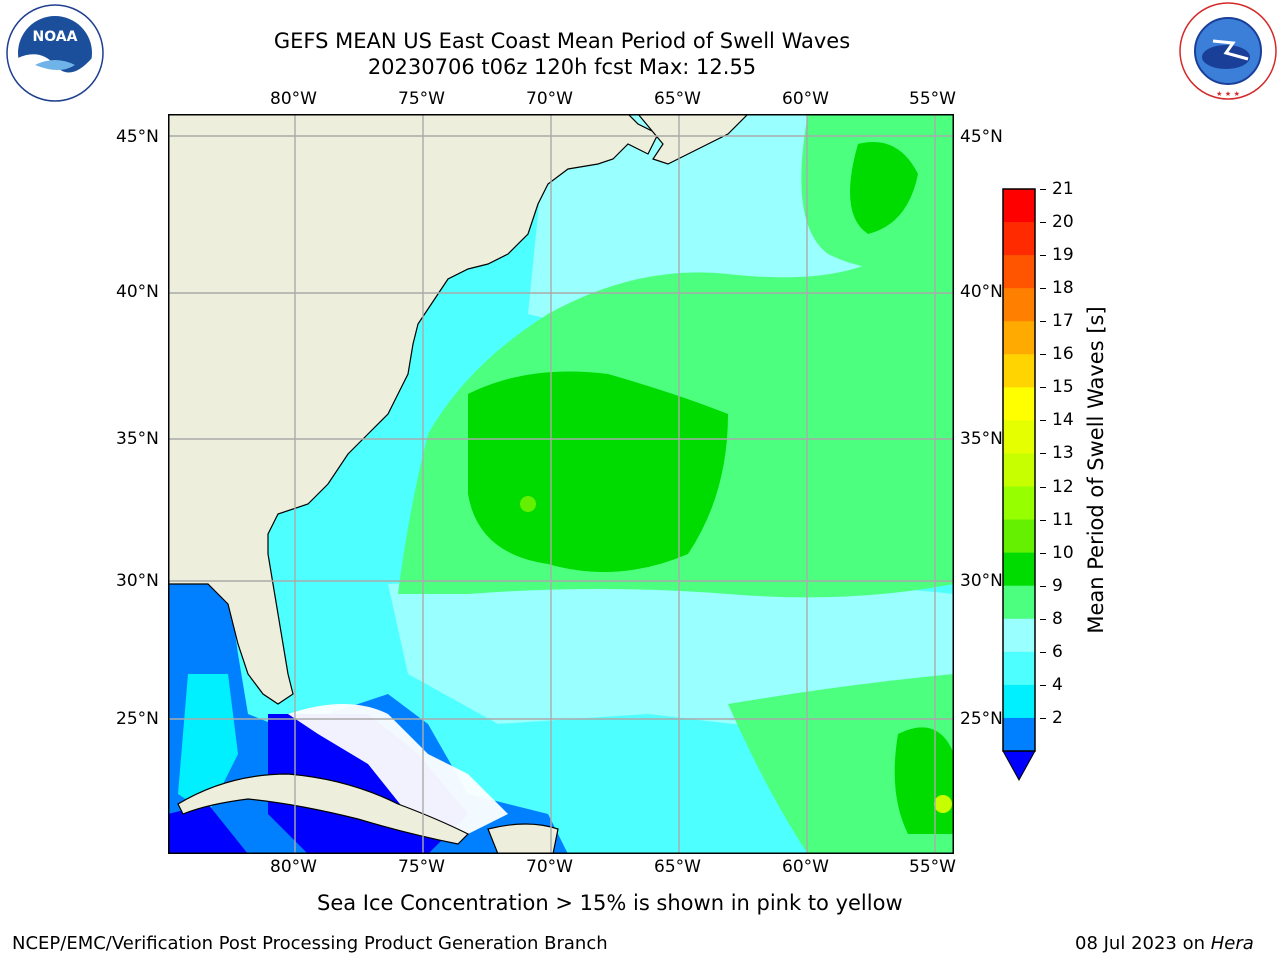 This screenshot has height=960, width=1280. Describe the element at coordinates (1063, 420) in the screenshot. I see `colorbar-tick-label: 14` at that location.